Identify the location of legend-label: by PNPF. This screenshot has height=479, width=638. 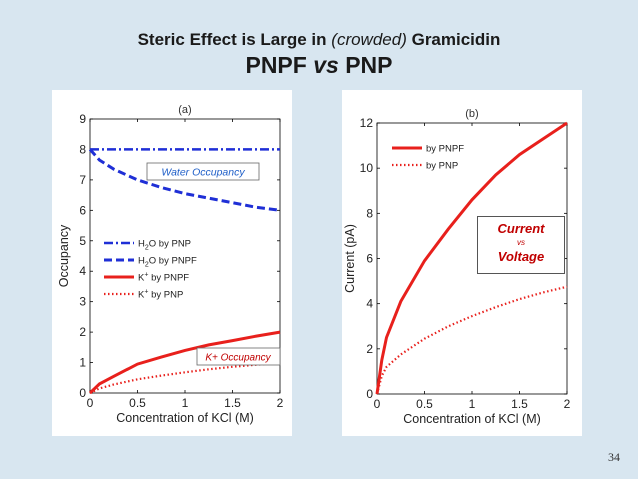
(445, 149).